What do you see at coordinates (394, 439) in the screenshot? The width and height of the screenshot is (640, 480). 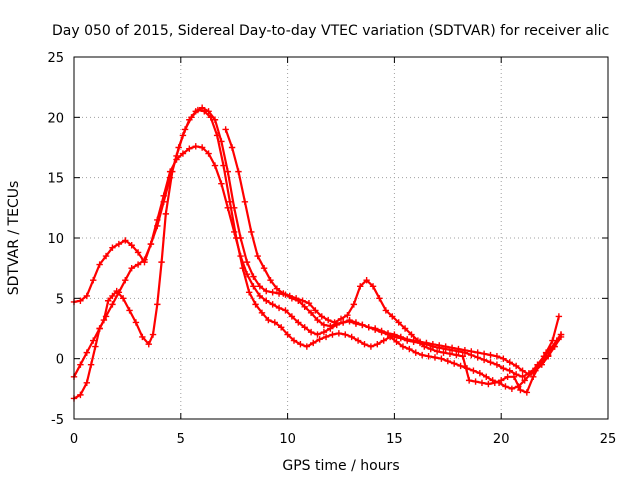 I see `x-tick-label: 15` at bounding box center [394, 439].